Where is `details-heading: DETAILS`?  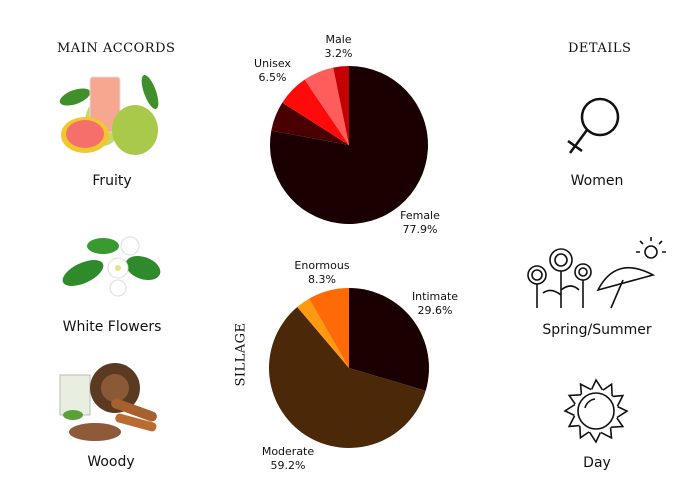 details-heading: DETAILS is located at coordinates (600, 48).